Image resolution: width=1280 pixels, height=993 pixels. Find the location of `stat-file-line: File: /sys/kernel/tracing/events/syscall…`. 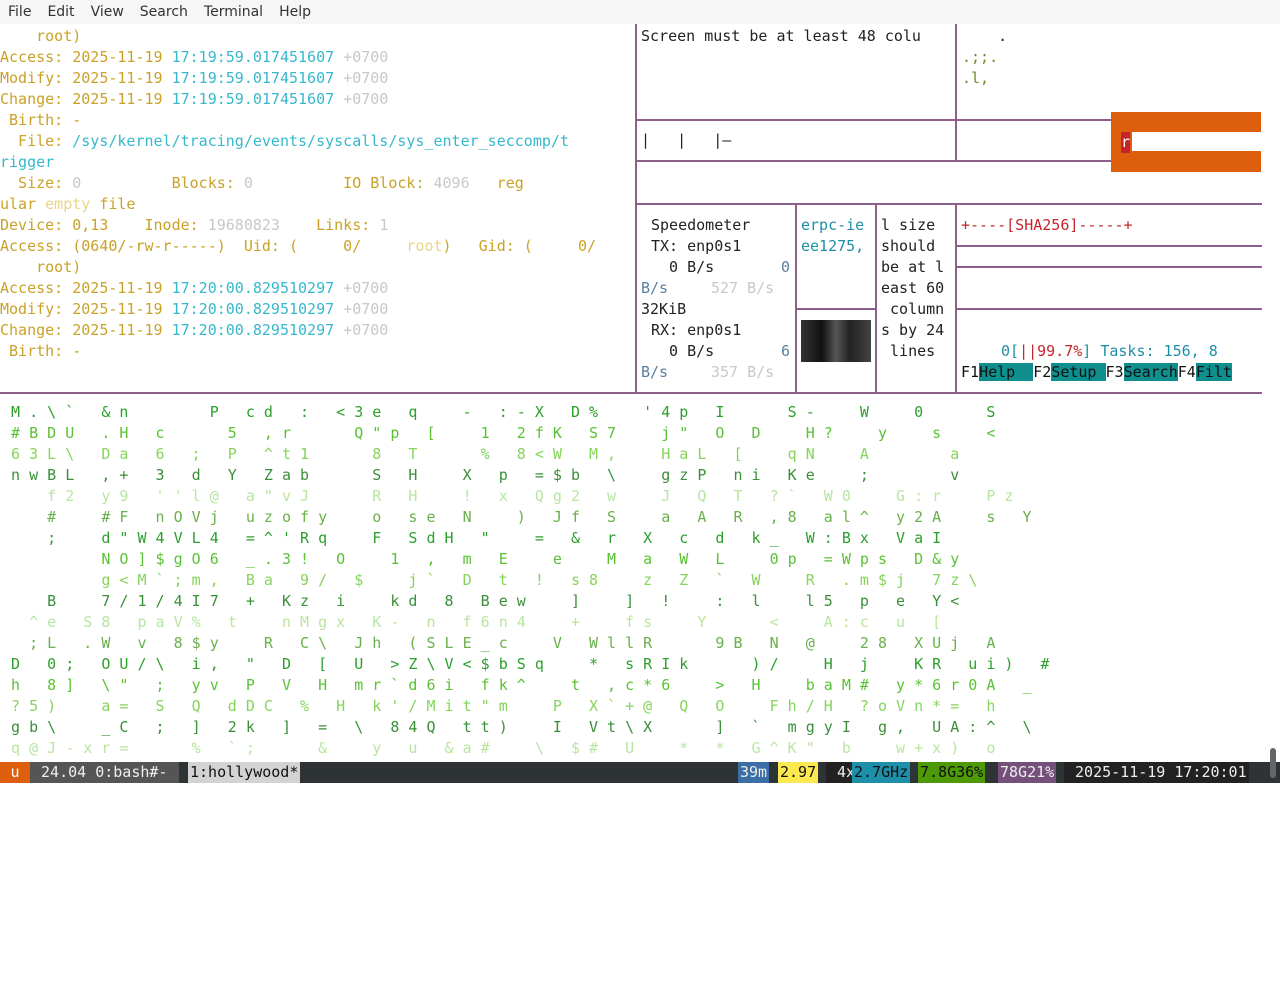

stat-file-line: File: /sys/kernel/tracing/events/syscall… is located at coordinates (284, 141).